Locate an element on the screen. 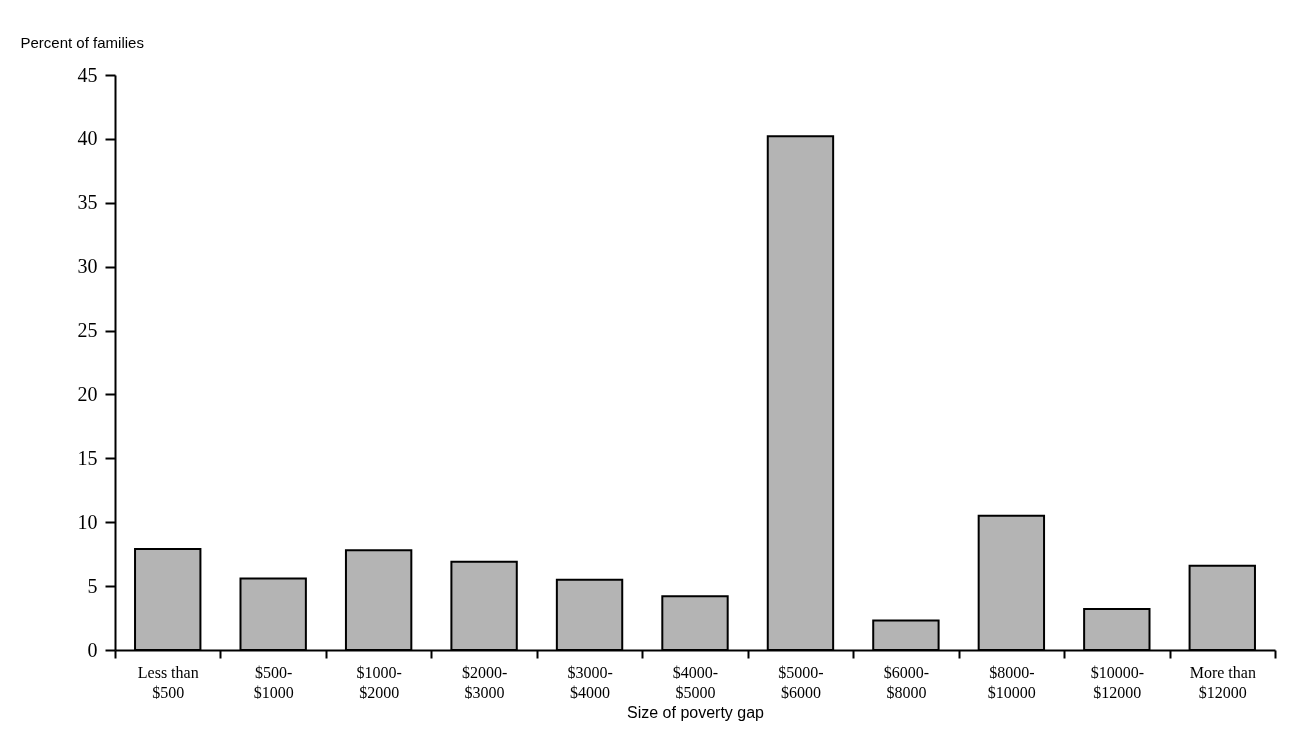 This screenshot has height=750, width=1295. x-tick-label: $5000-$6000 is located at coordinates (801, 682).